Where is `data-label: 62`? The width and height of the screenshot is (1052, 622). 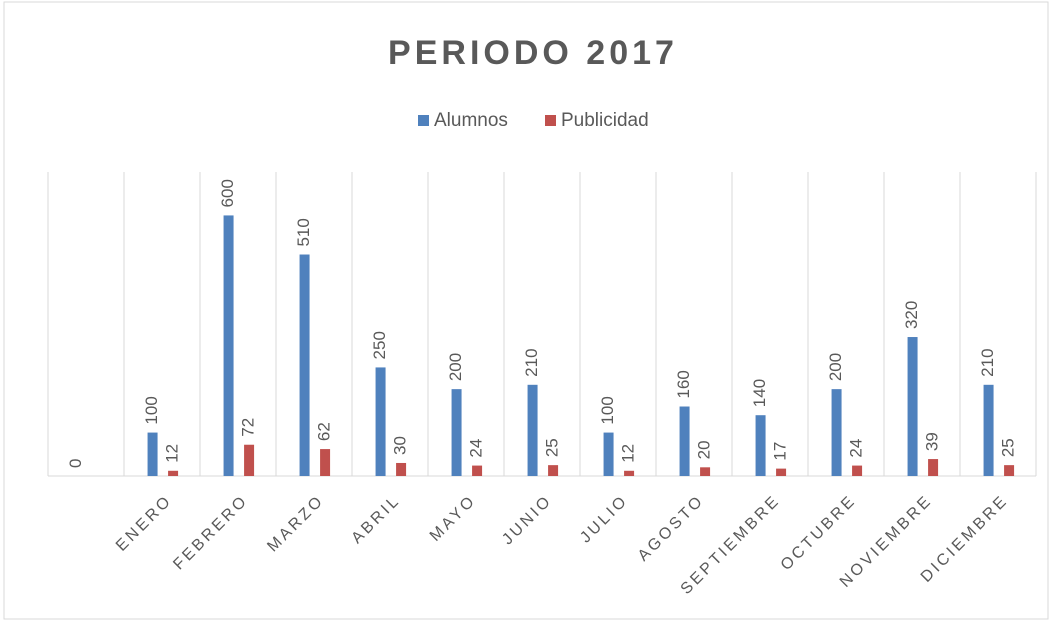
data-label: 62 is located at coordinates (324, 431).